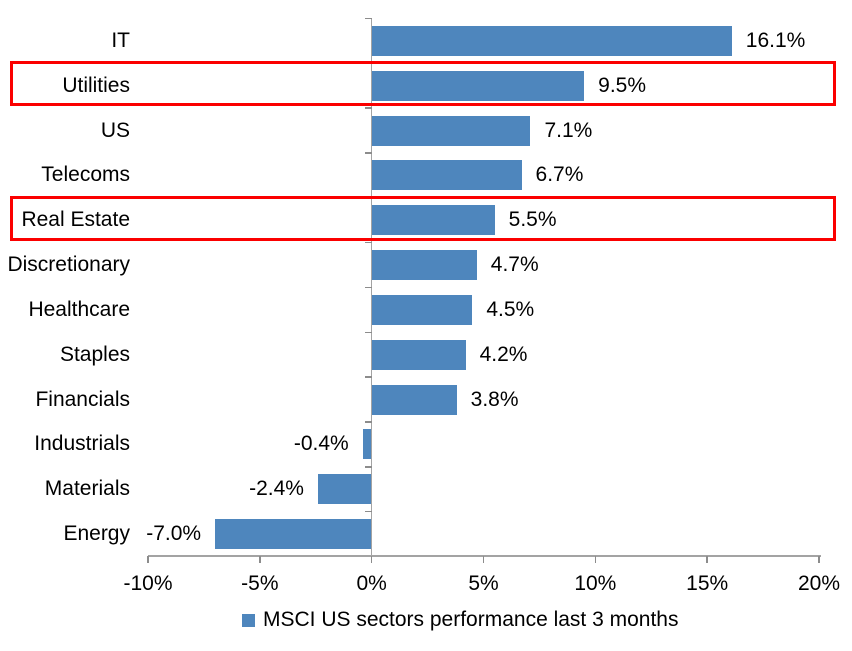  Describe the element at coordinates (94, 354) in the screenshot. I see `category-label: Staples` at that location.